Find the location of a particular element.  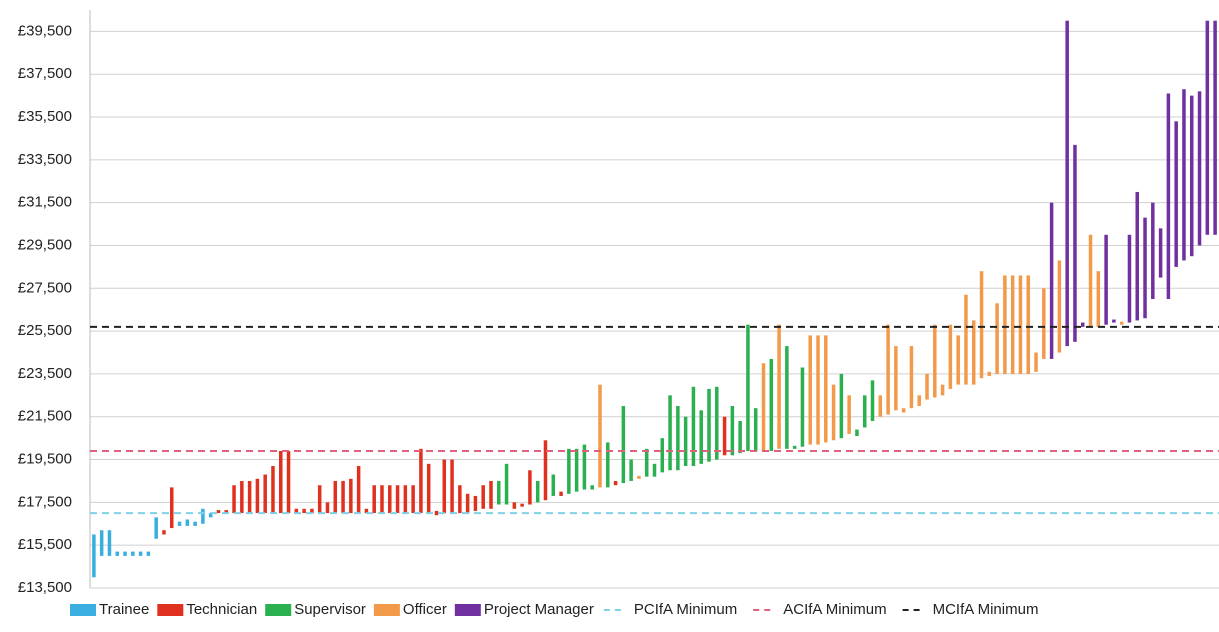

legend-label: Technician is located at coordinates (221, 609).